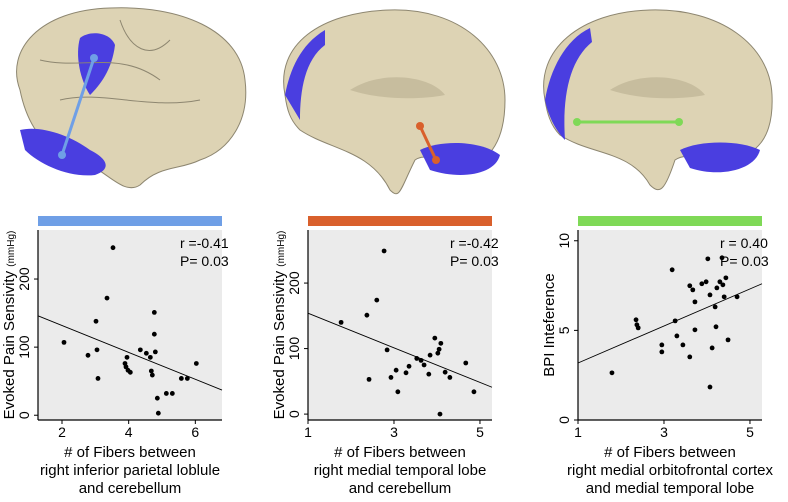  I want to click on stat-annotation: r =-0.42, so click(474, 243).